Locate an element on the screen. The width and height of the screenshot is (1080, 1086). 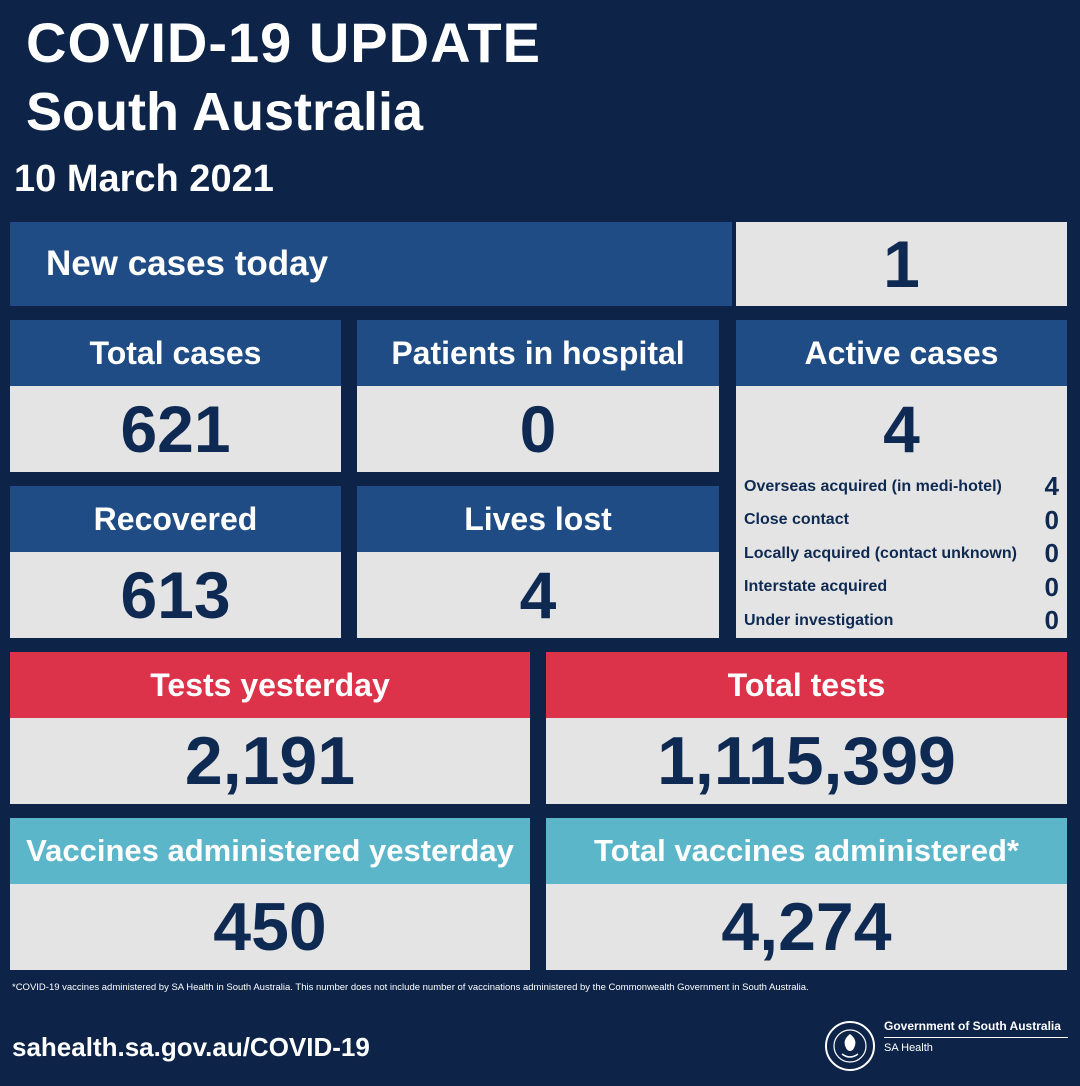
page-title: COVID-19 UPDATE is located at coordinates (283, 42).